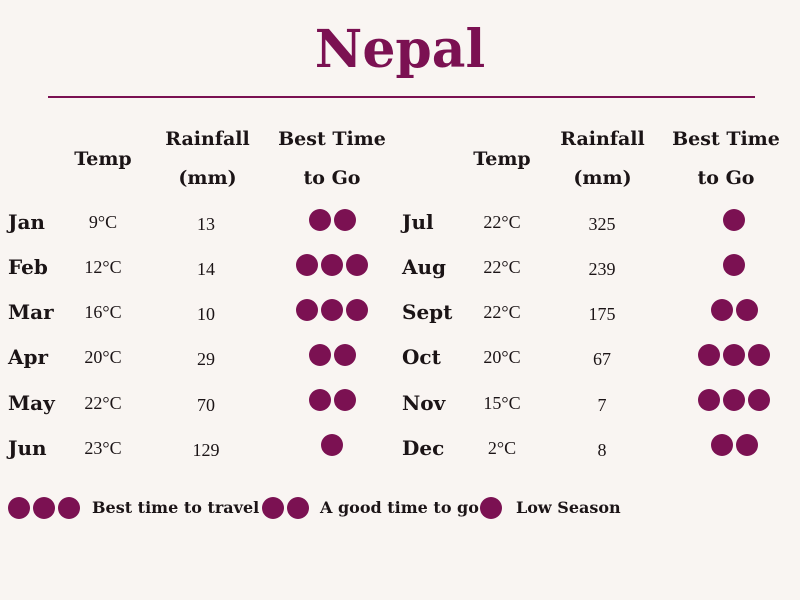 This screenshot has width=800, height=600. I want to click on rainfall-value: 175, so click(602, 314).